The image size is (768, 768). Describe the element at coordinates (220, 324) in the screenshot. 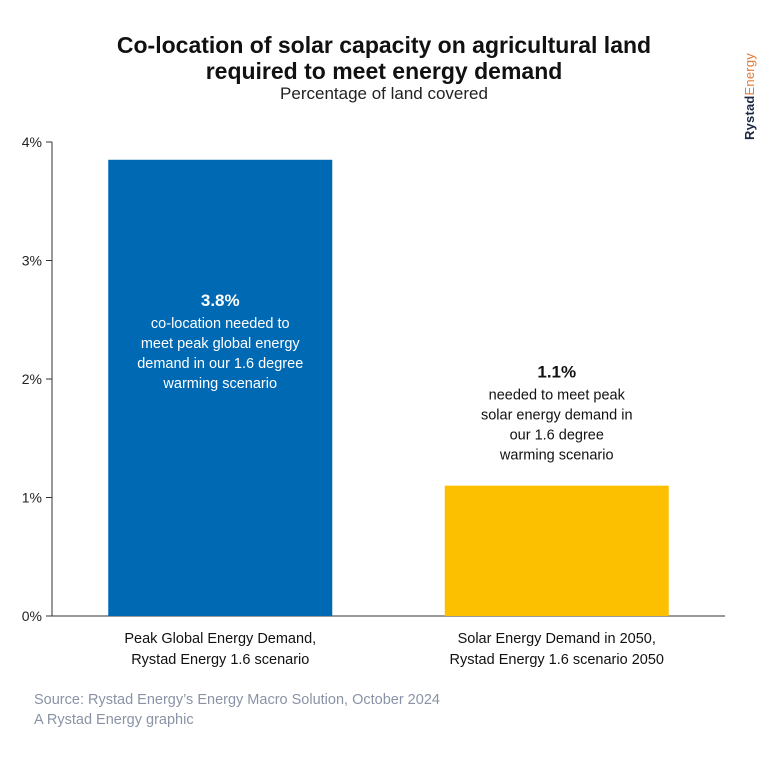

I see `annotation-text: co-location needed to` at that location.